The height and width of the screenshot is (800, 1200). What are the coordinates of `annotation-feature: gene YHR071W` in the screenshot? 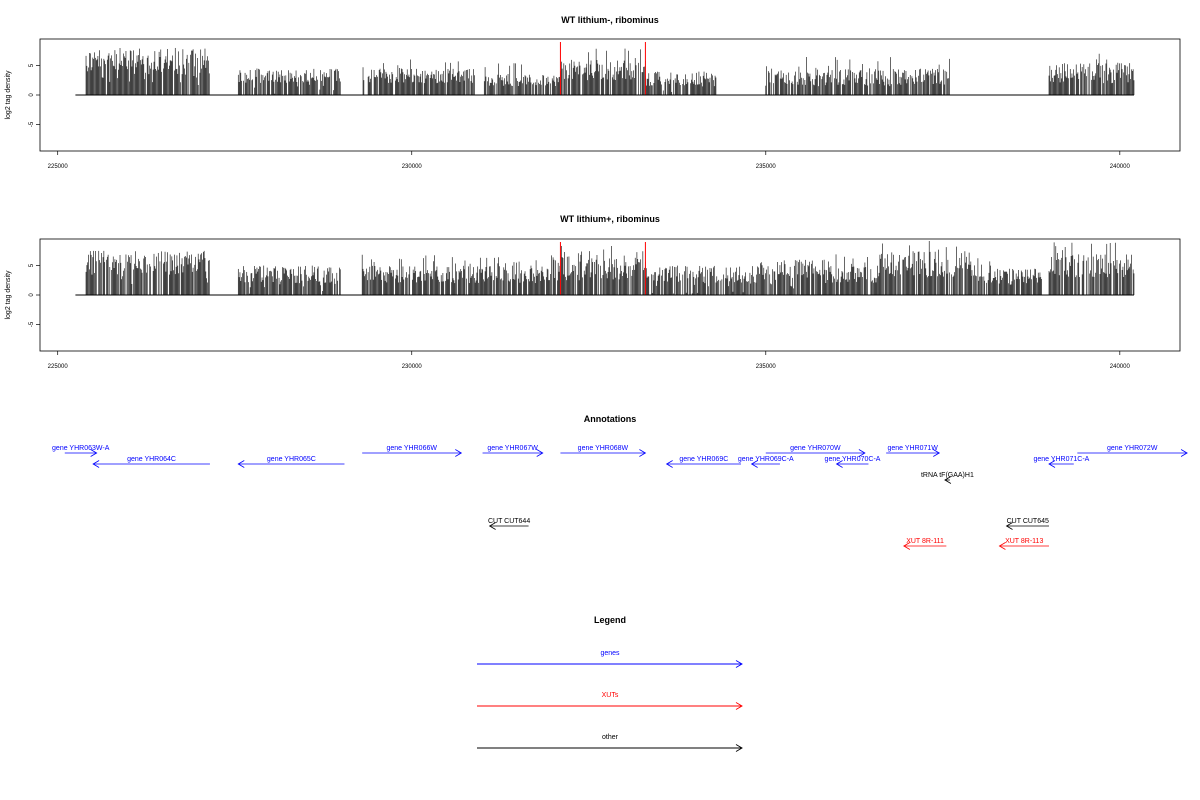 It's located at (913, 451).